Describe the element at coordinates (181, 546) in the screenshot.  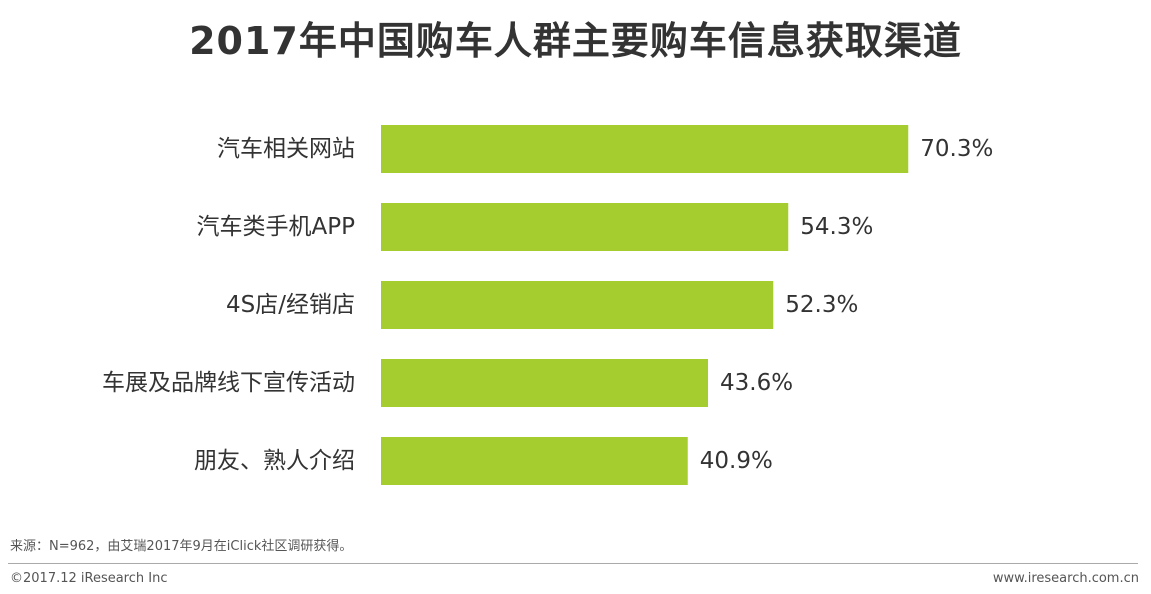
I see `source-note: 来源：N=962，由艾瑞2017年9月在iClick社区调研获得。` at that location.